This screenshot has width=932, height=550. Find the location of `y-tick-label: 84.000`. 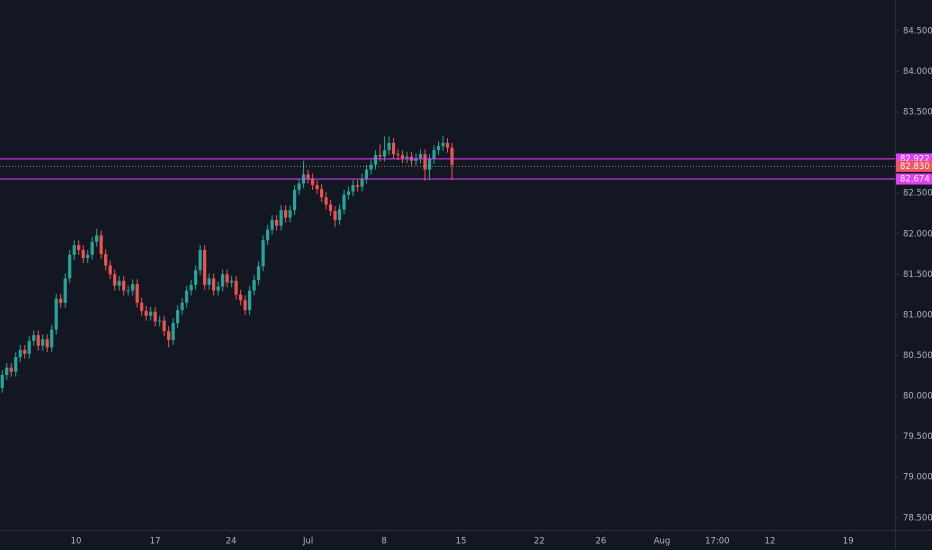

y-tick-label: 84.000 is located at coordinates (917, 72).